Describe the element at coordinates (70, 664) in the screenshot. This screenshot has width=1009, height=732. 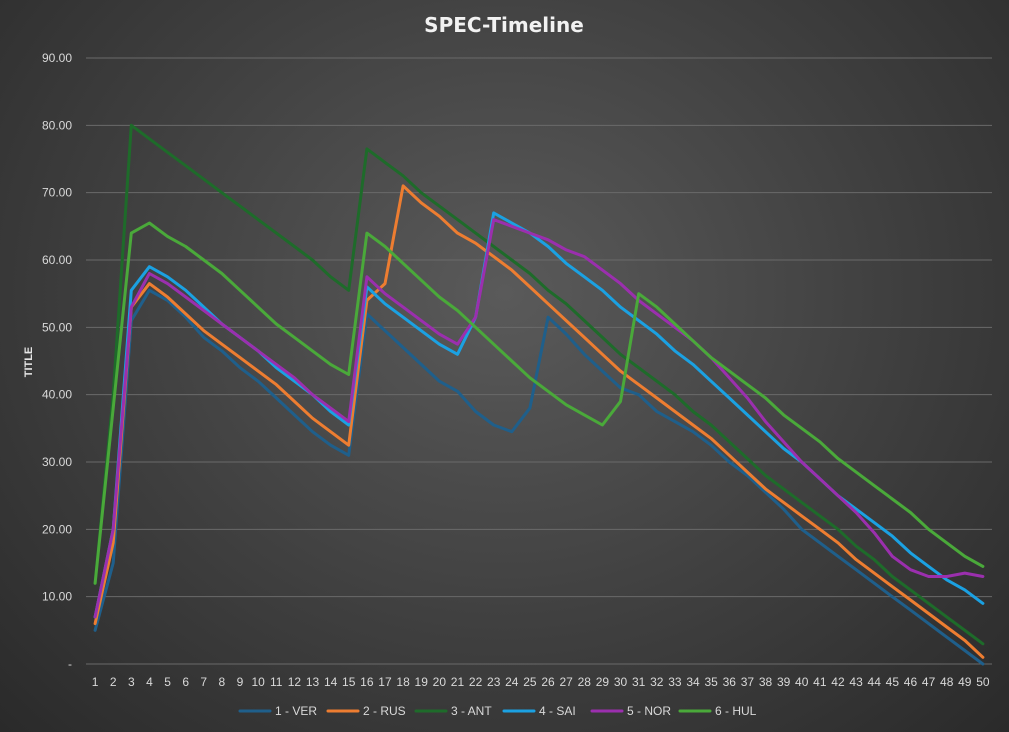
I see `y-tick-label: -` at that location.